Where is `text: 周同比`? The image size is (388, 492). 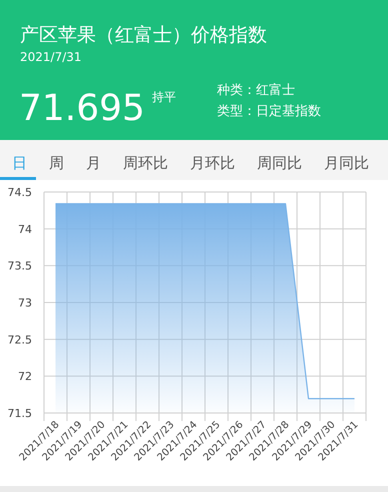 text: 周同比 is located at coordinates (279, 163).